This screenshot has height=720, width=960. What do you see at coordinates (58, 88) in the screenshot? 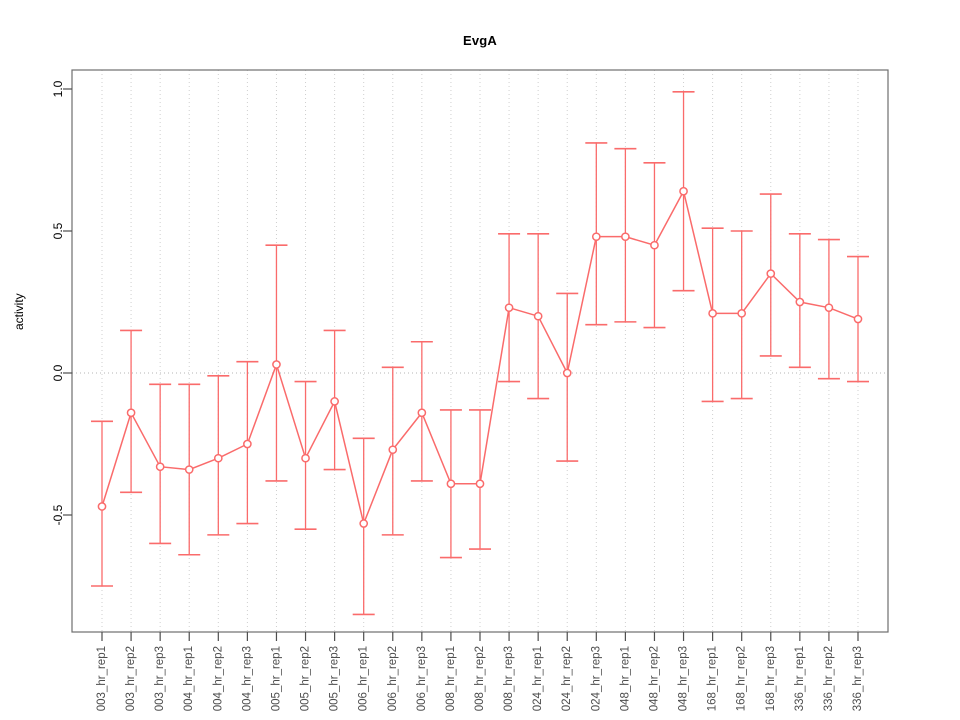
I see `svg-text: 1.0` at bounding box center [58, 88].